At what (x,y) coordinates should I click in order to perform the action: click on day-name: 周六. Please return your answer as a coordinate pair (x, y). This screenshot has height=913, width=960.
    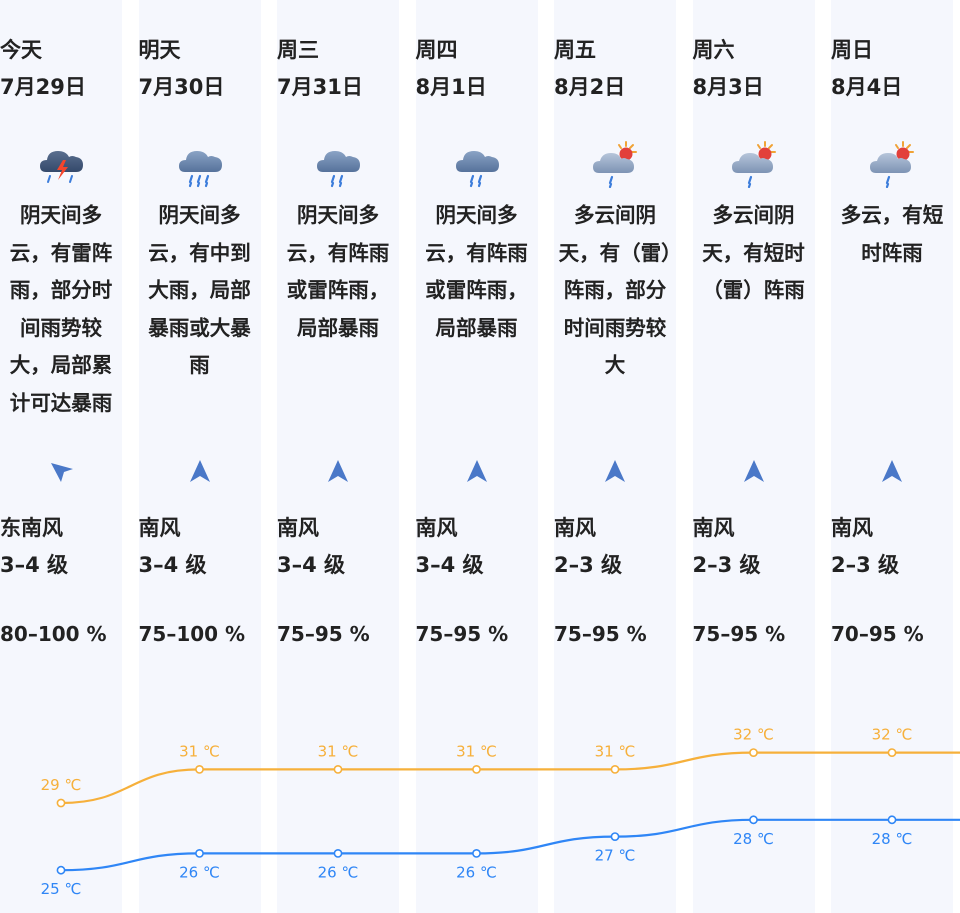
    Looking at the image, I should click on (713, 50).